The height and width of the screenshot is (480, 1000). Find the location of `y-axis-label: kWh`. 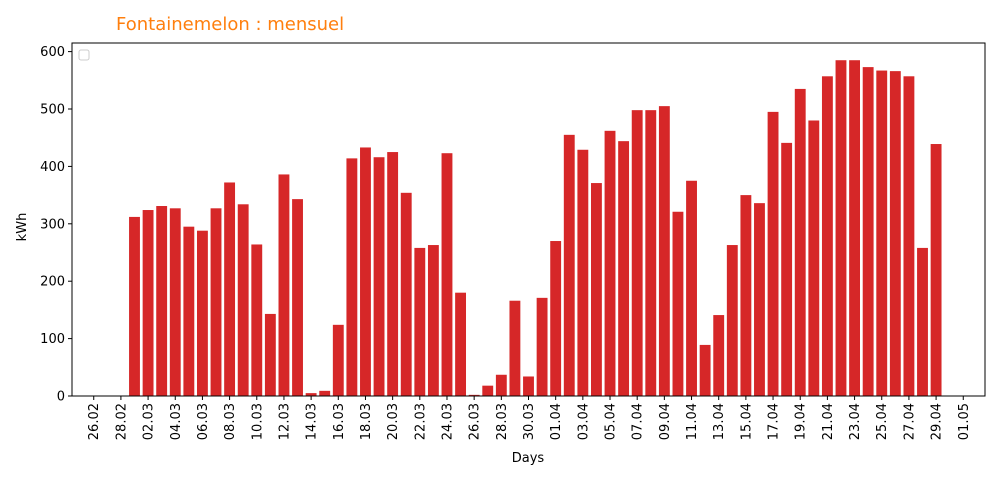

y-axis-label: kWh is located at coordinates (22, 227).